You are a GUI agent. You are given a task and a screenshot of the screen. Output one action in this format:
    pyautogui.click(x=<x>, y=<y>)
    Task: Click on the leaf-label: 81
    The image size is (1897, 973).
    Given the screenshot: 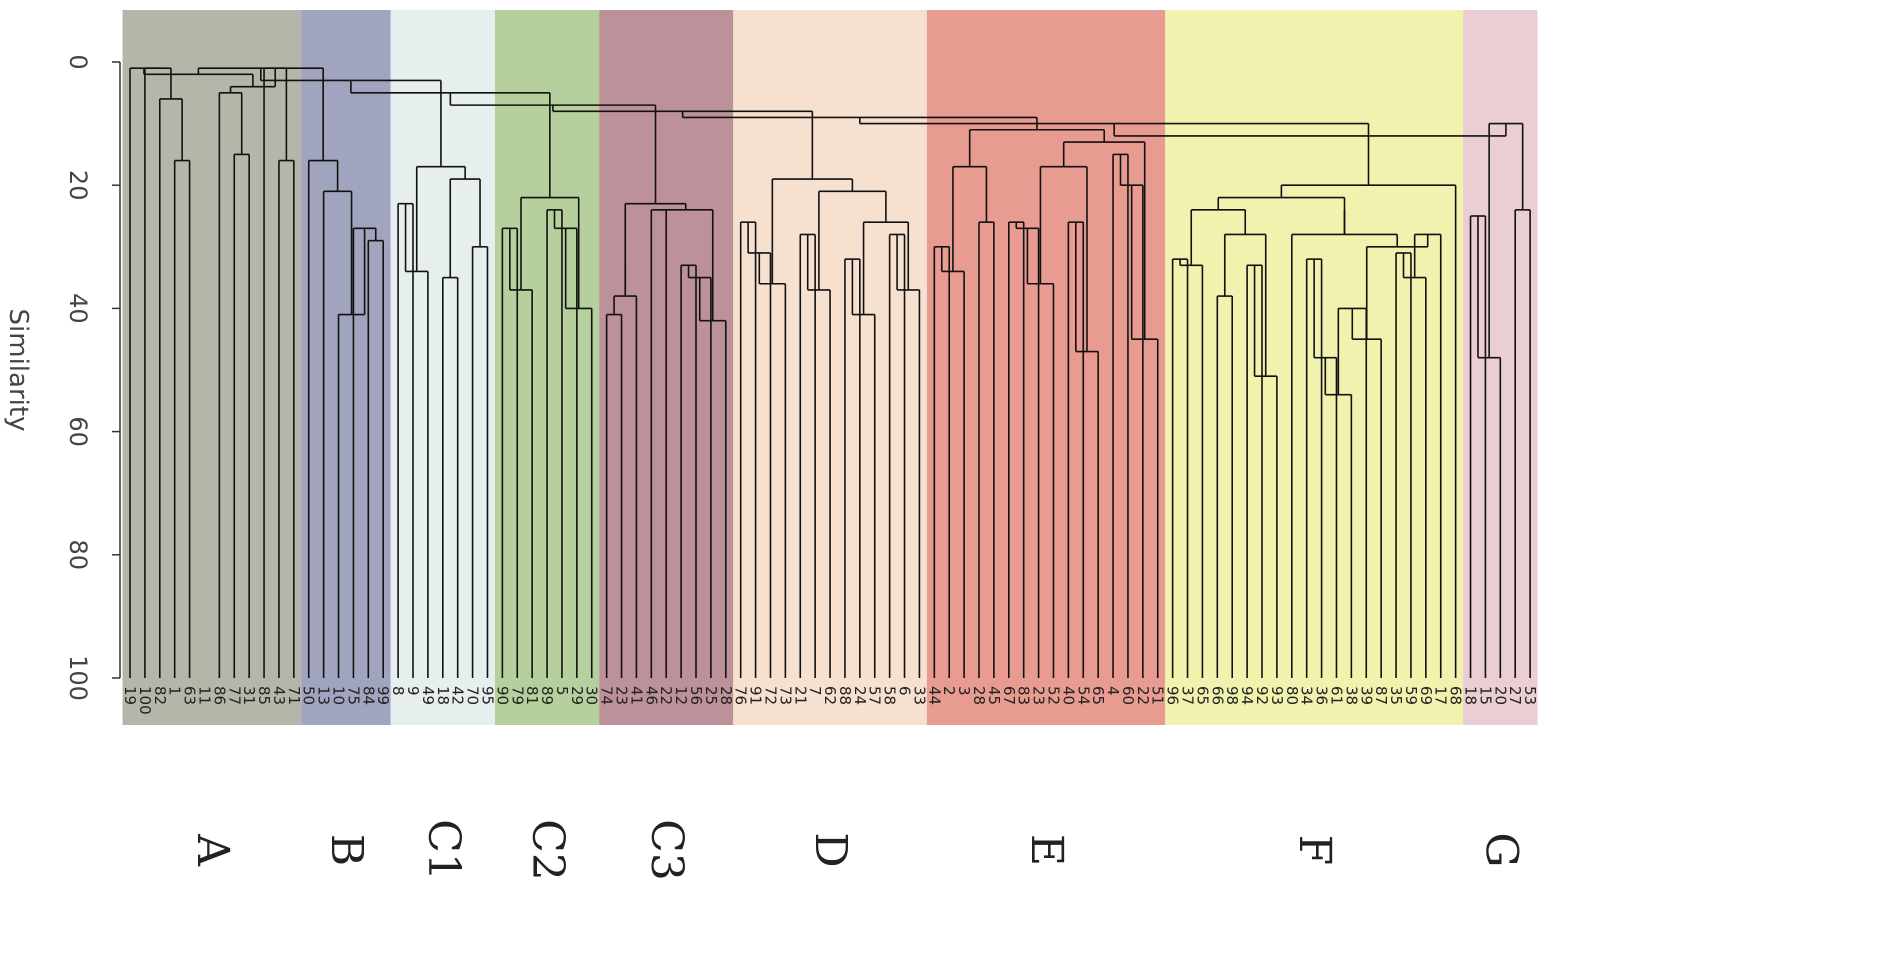 What is the action you would take?
    pyautogui.click(x=532, y=695)
    